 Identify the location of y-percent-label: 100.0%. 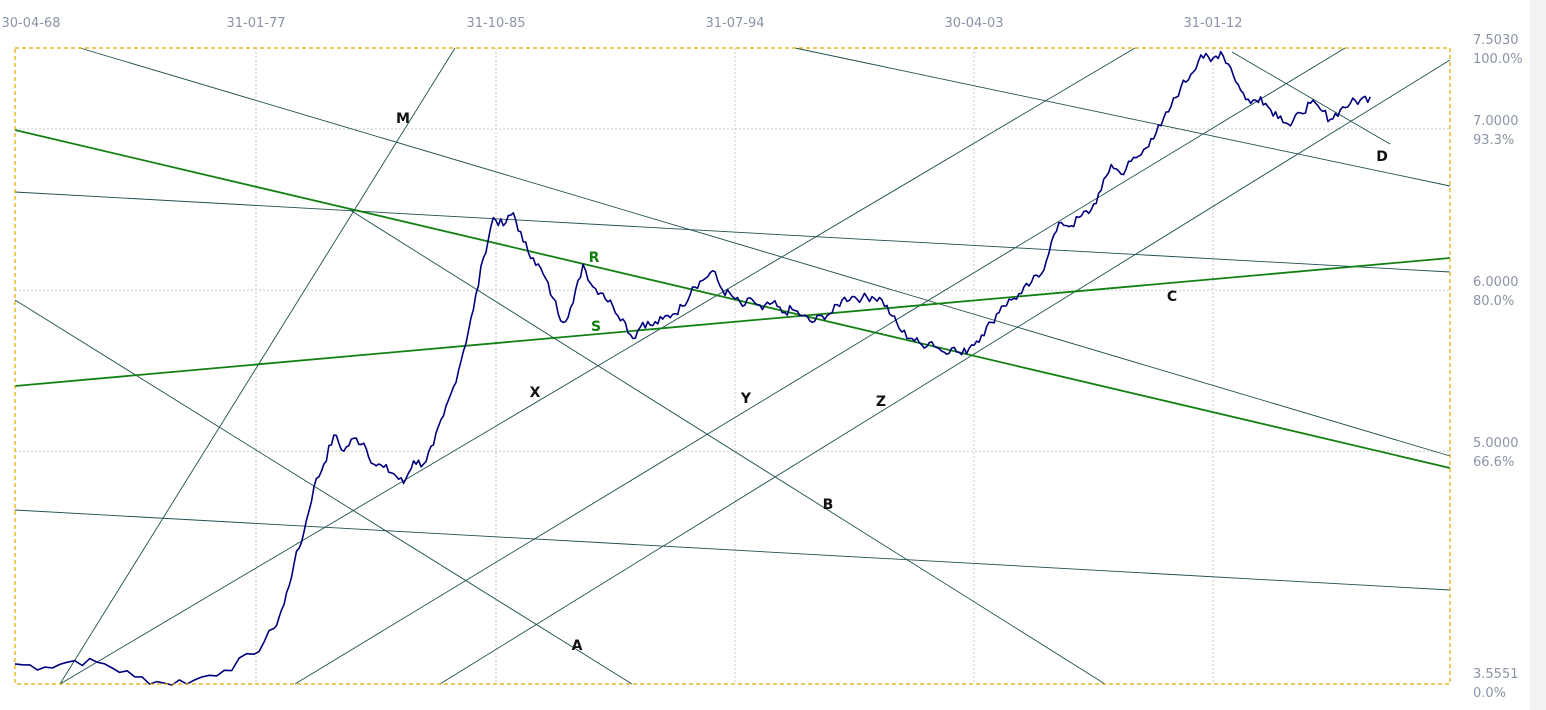
(1498, 59).